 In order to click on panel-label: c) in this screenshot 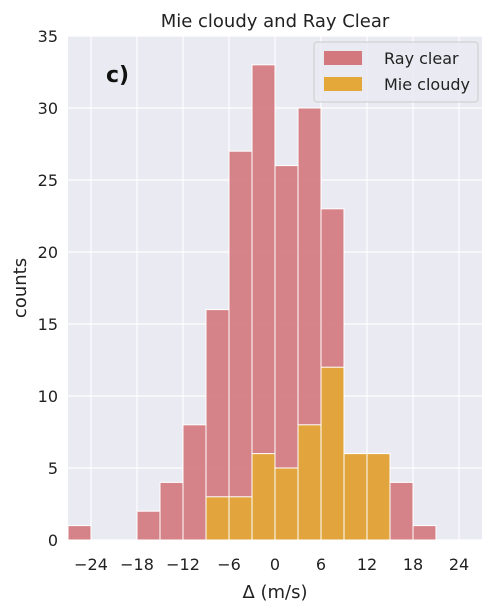, I will do `click(117, 75)`.